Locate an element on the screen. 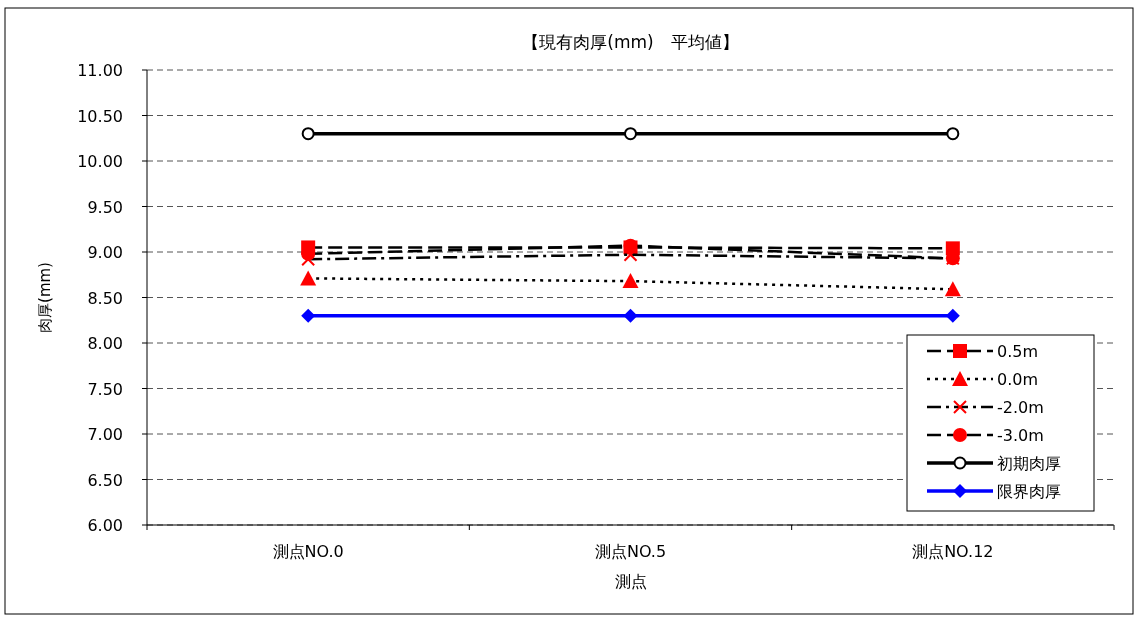 This screenshot has width=1139, height=619. x-tick-label: 測点NO.12 is located at coordinates (953, 551).